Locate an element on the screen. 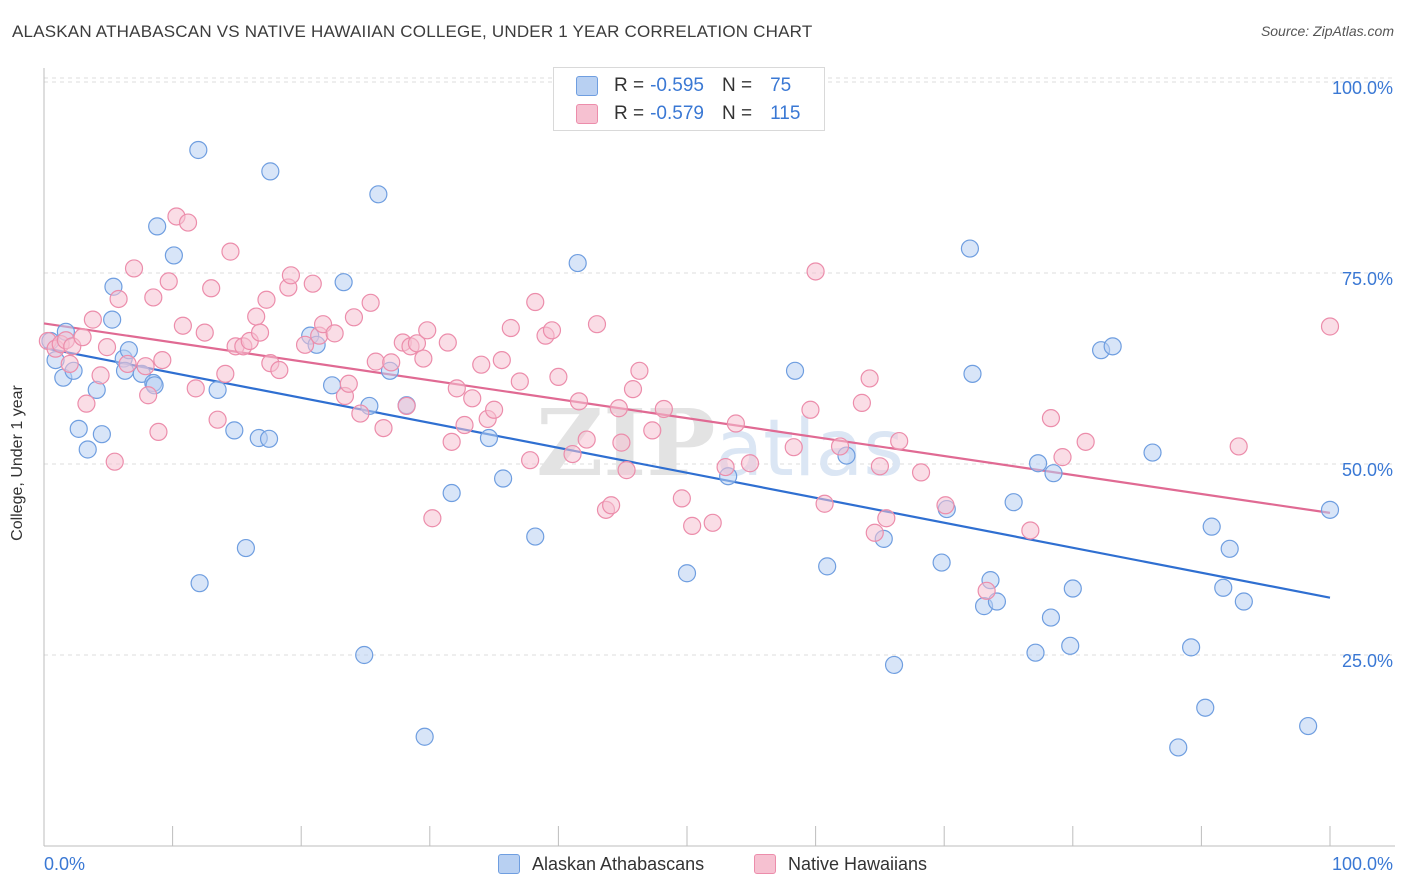  y-tick-label: 100.0% is located at coordinates (1362, 88).